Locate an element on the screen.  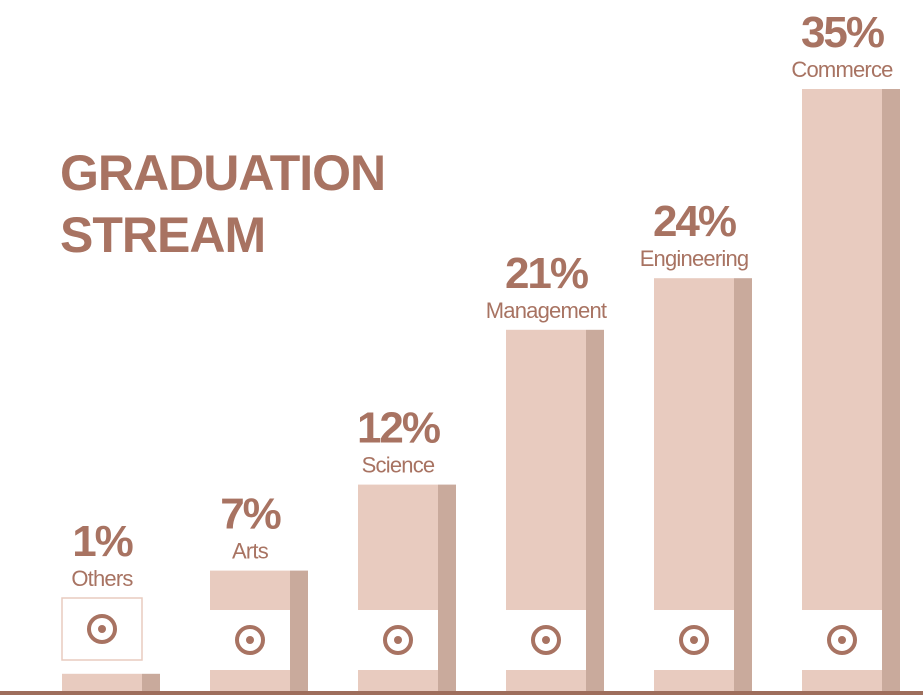
category-label: Others is located at coordinates (102, 578).